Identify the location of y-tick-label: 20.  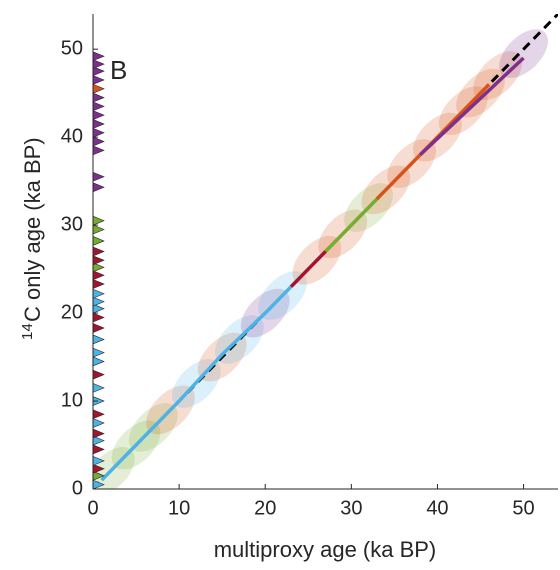
(72, 312).